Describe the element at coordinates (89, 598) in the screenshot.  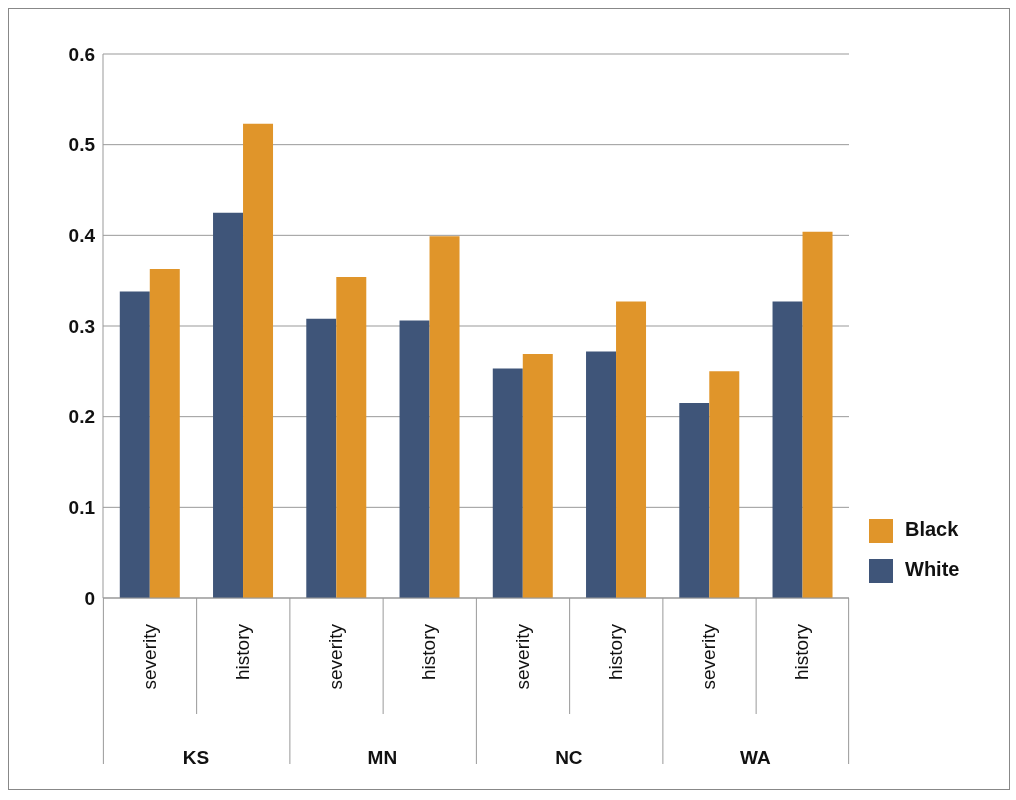
I see `y-tick-label: 0` at that location.